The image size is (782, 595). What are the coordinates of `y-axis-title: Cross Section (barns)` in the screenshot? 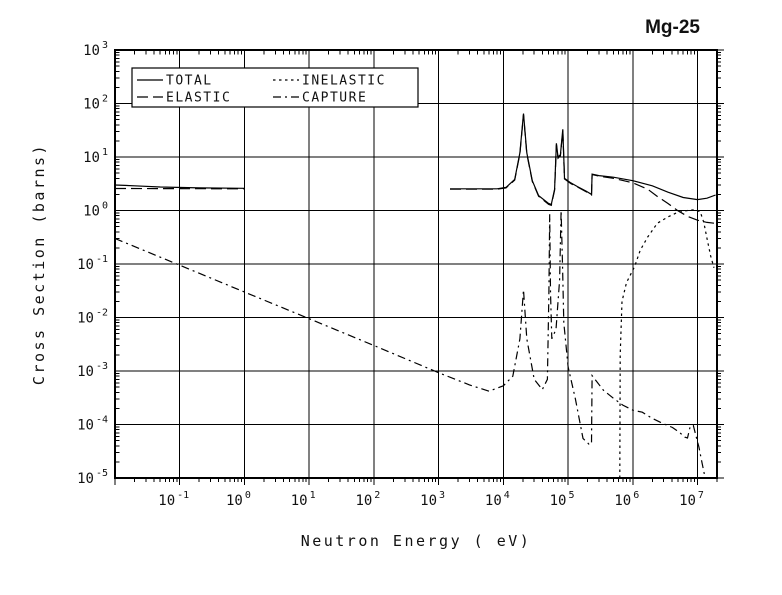 It's located at (39, 264).